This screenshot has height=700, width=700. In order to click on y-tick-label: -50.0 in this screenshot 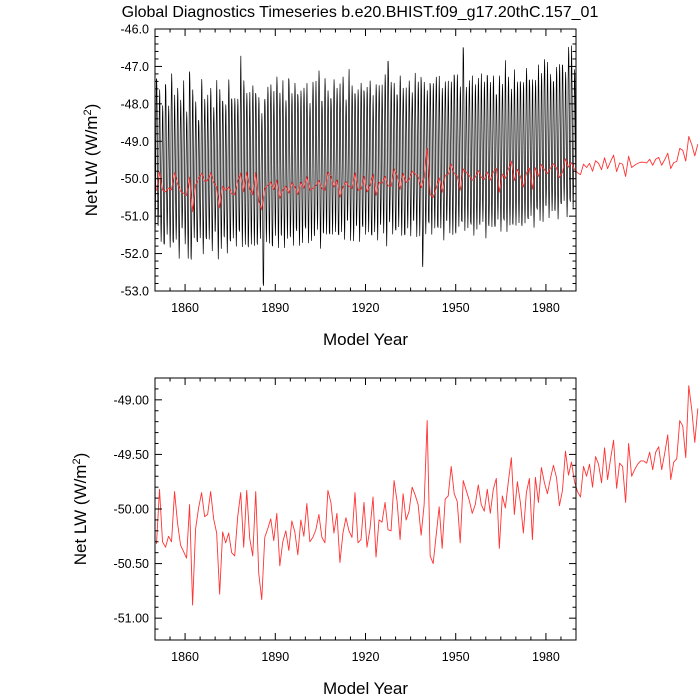, I will do `click(135, 179)`.